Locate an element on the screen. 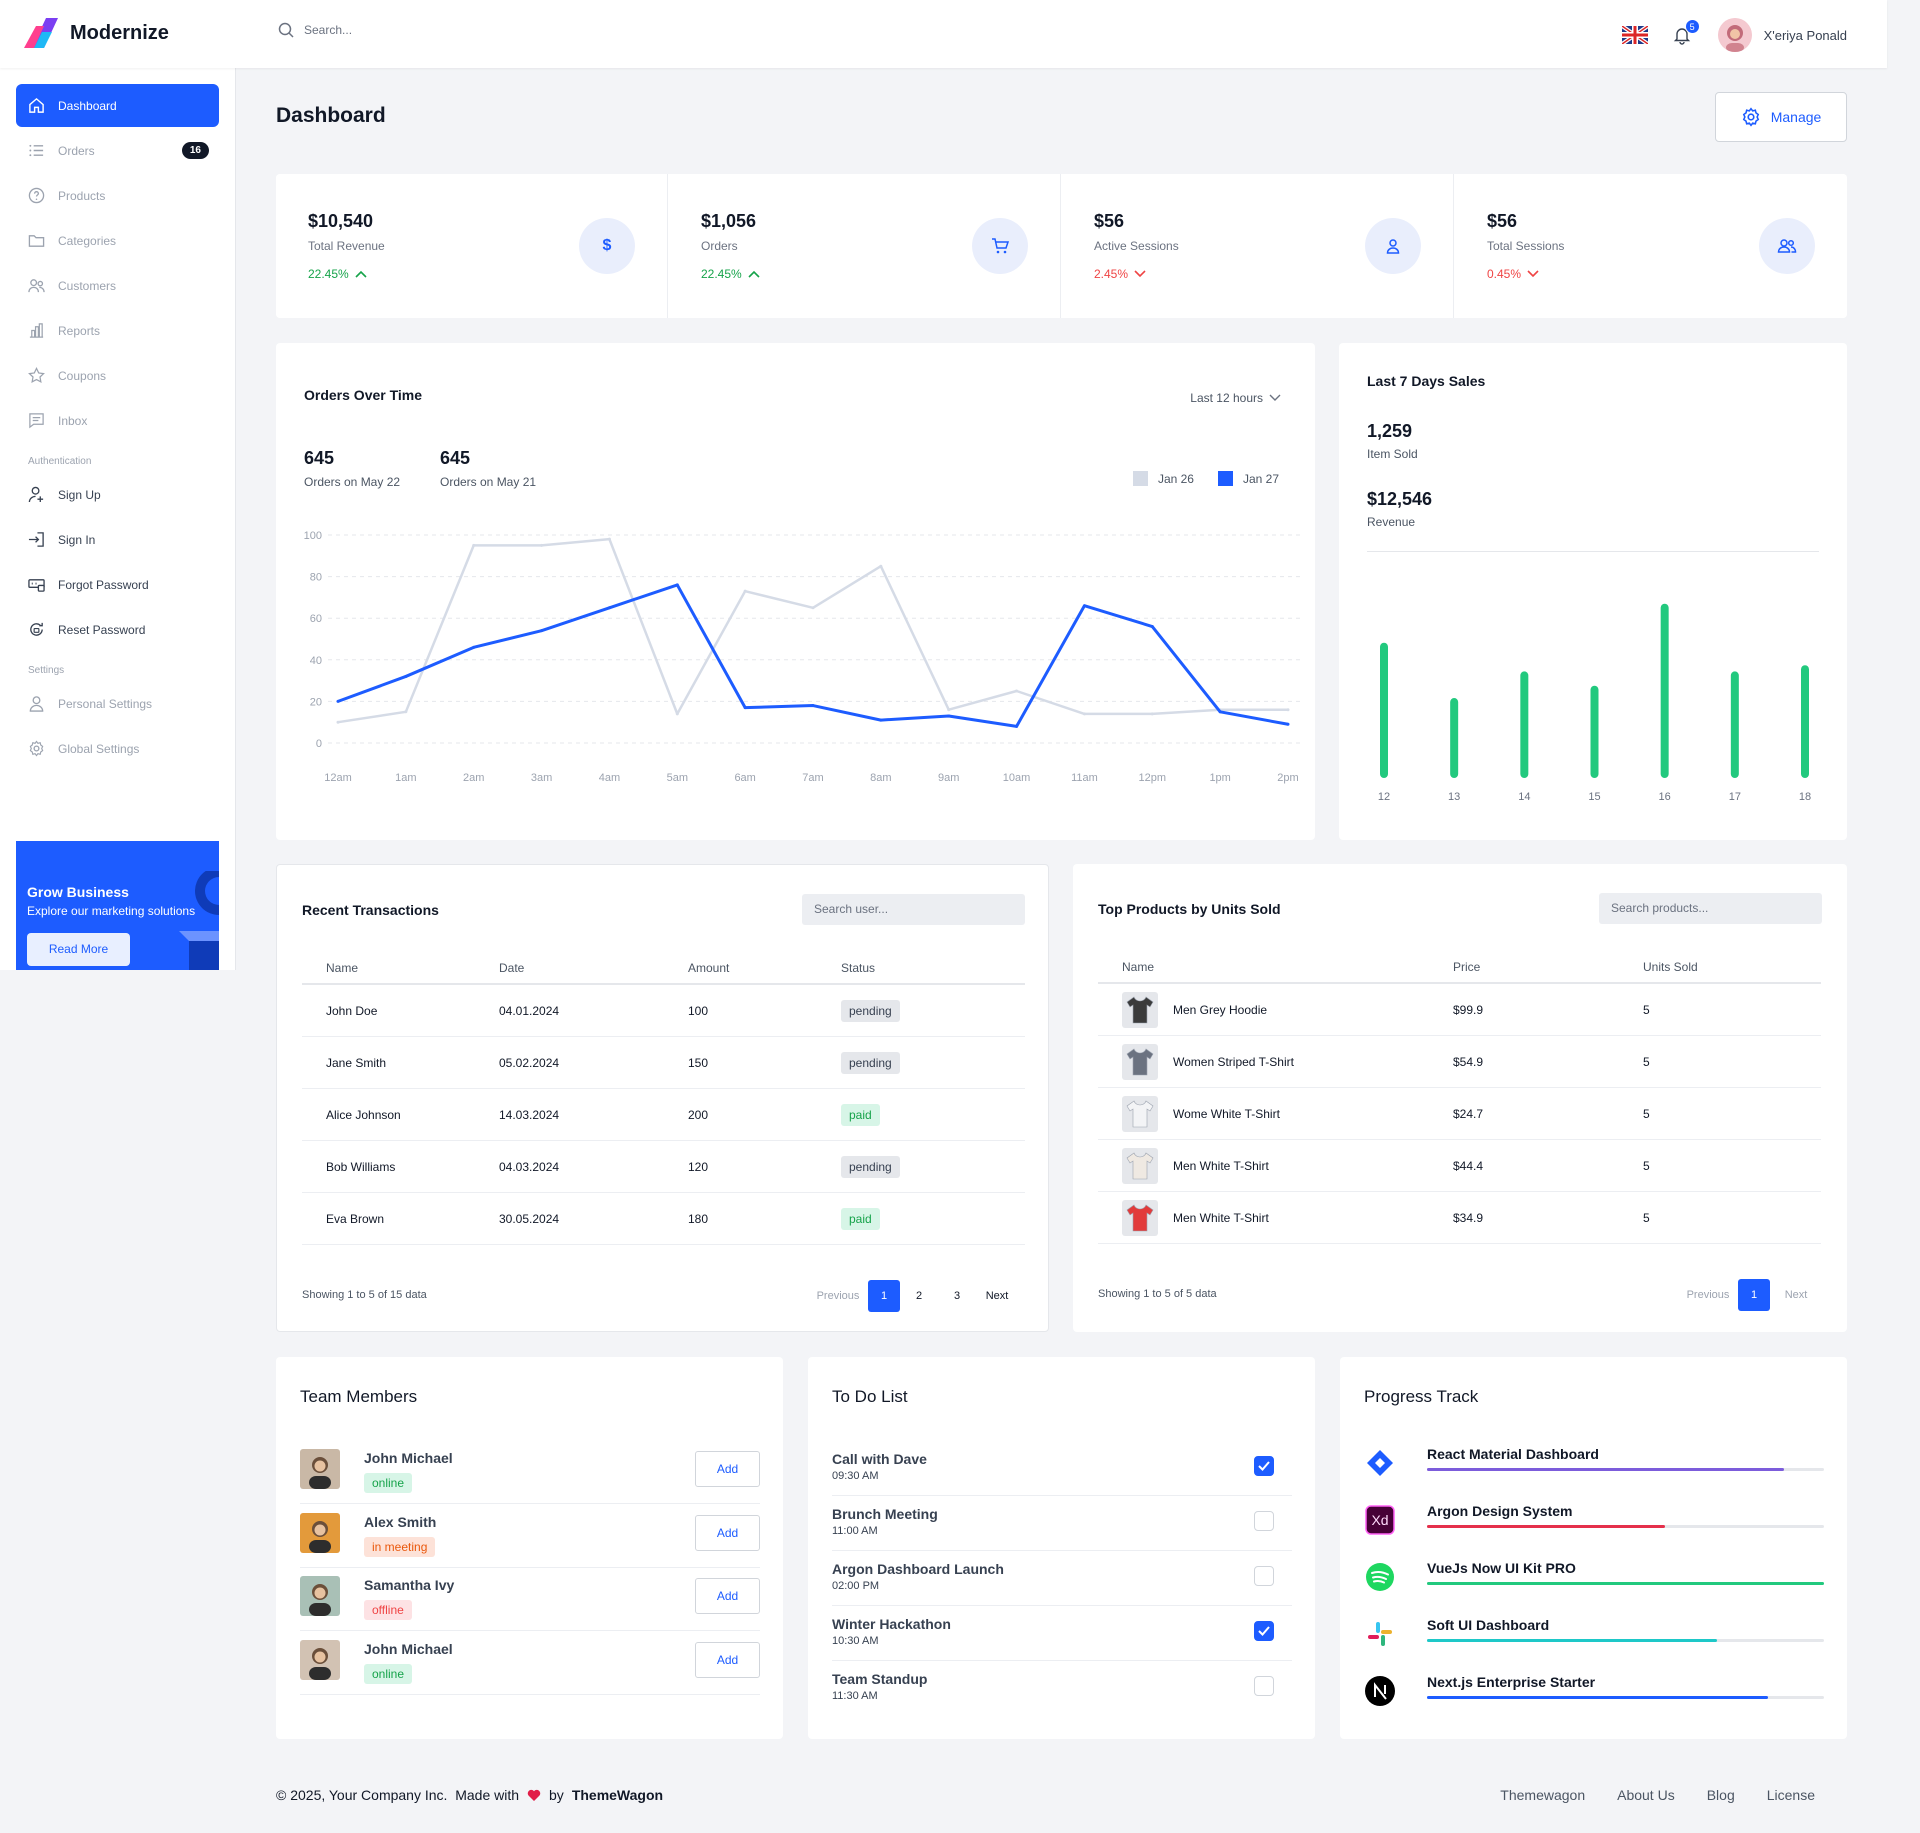 The image size is (1920, 1833). table-row: Alice Johnson 14.03.2024 200 paid is located at coordinates (663, 1115).